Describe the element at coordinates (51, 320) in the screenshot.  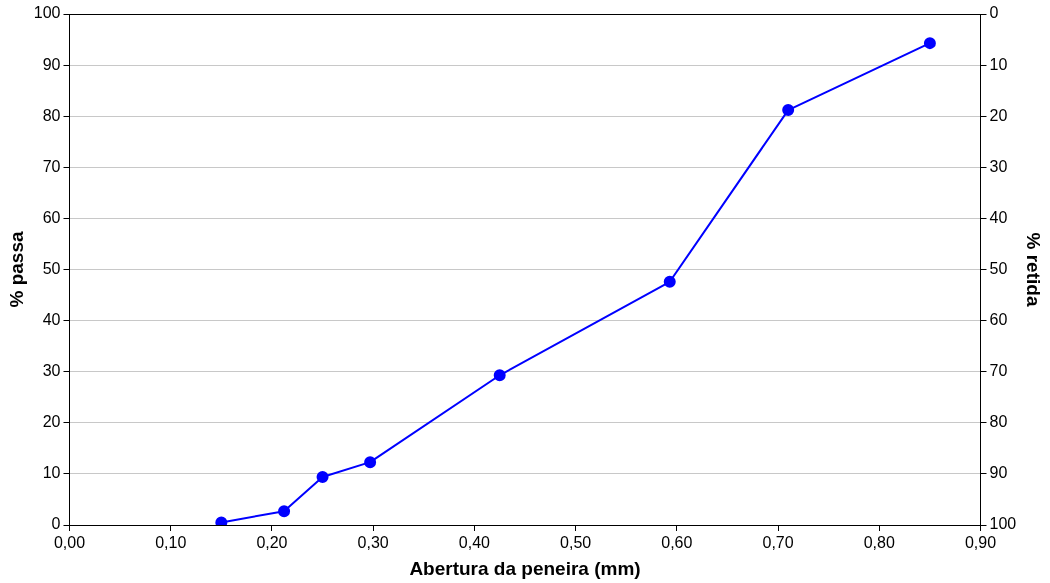
I see `y-tick-label: 40` at that location.